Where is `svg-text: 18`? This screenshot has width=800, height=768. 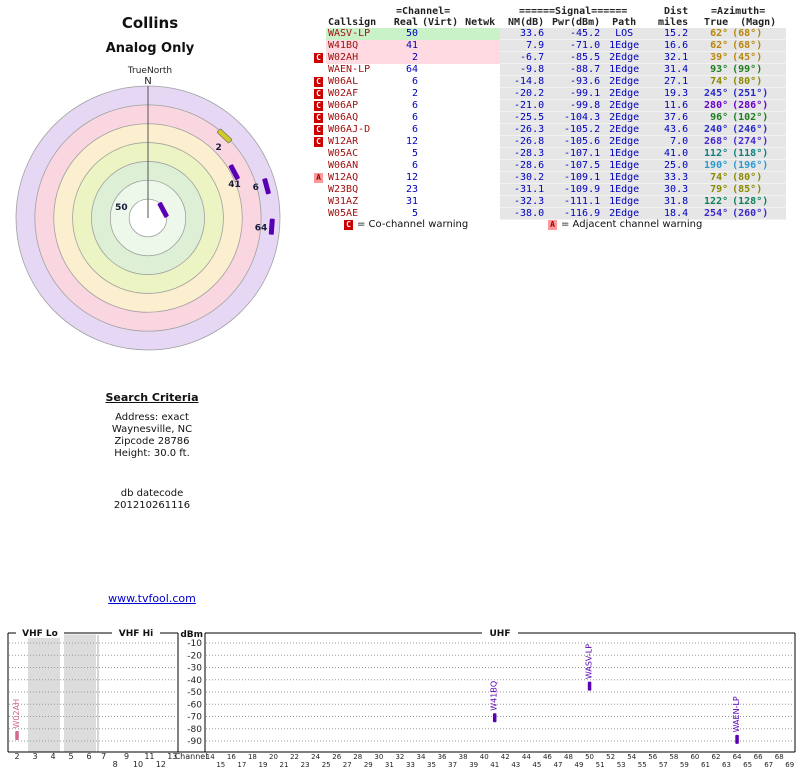 svg-text: 18 is located at coordinates (252, 757).